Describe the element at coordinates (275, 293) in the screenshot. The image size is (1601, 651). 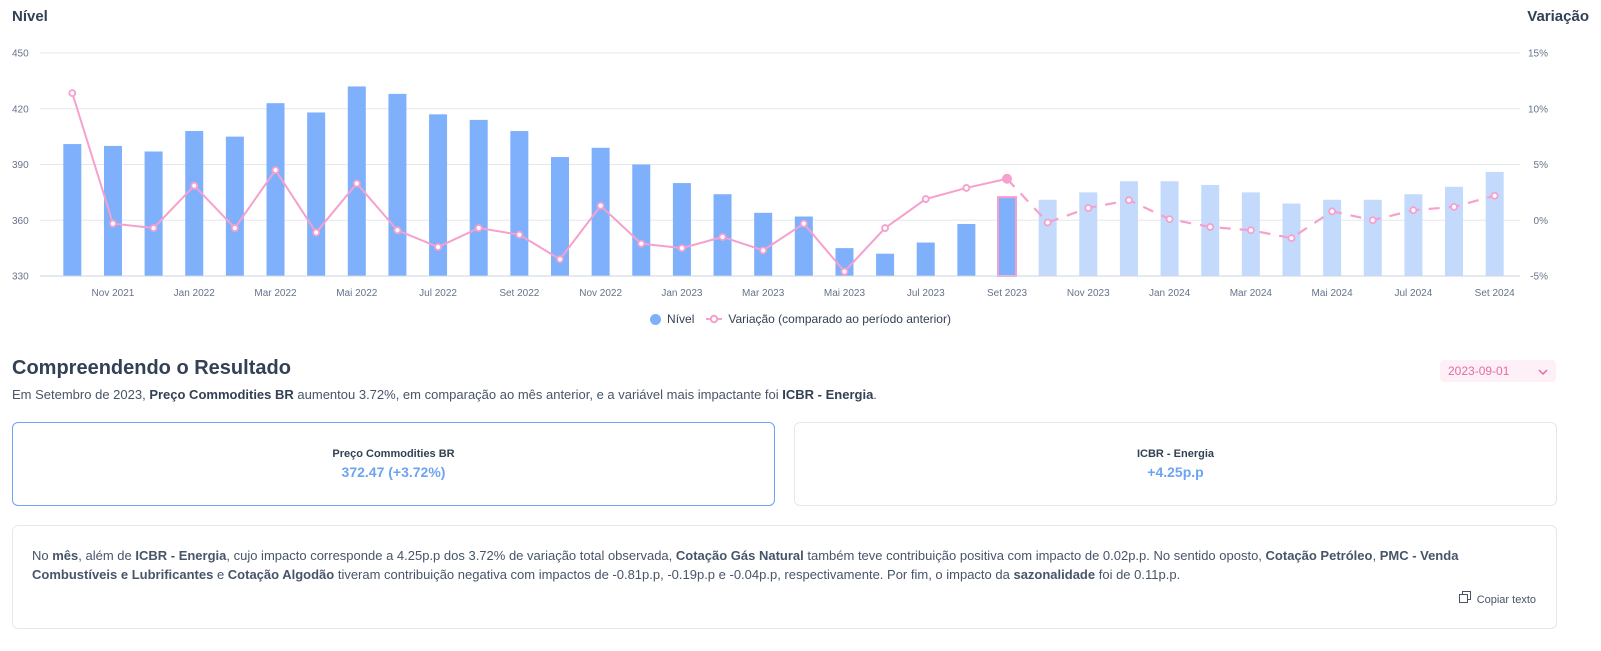
I see `x-tick-label: Mar 2022` at that location.